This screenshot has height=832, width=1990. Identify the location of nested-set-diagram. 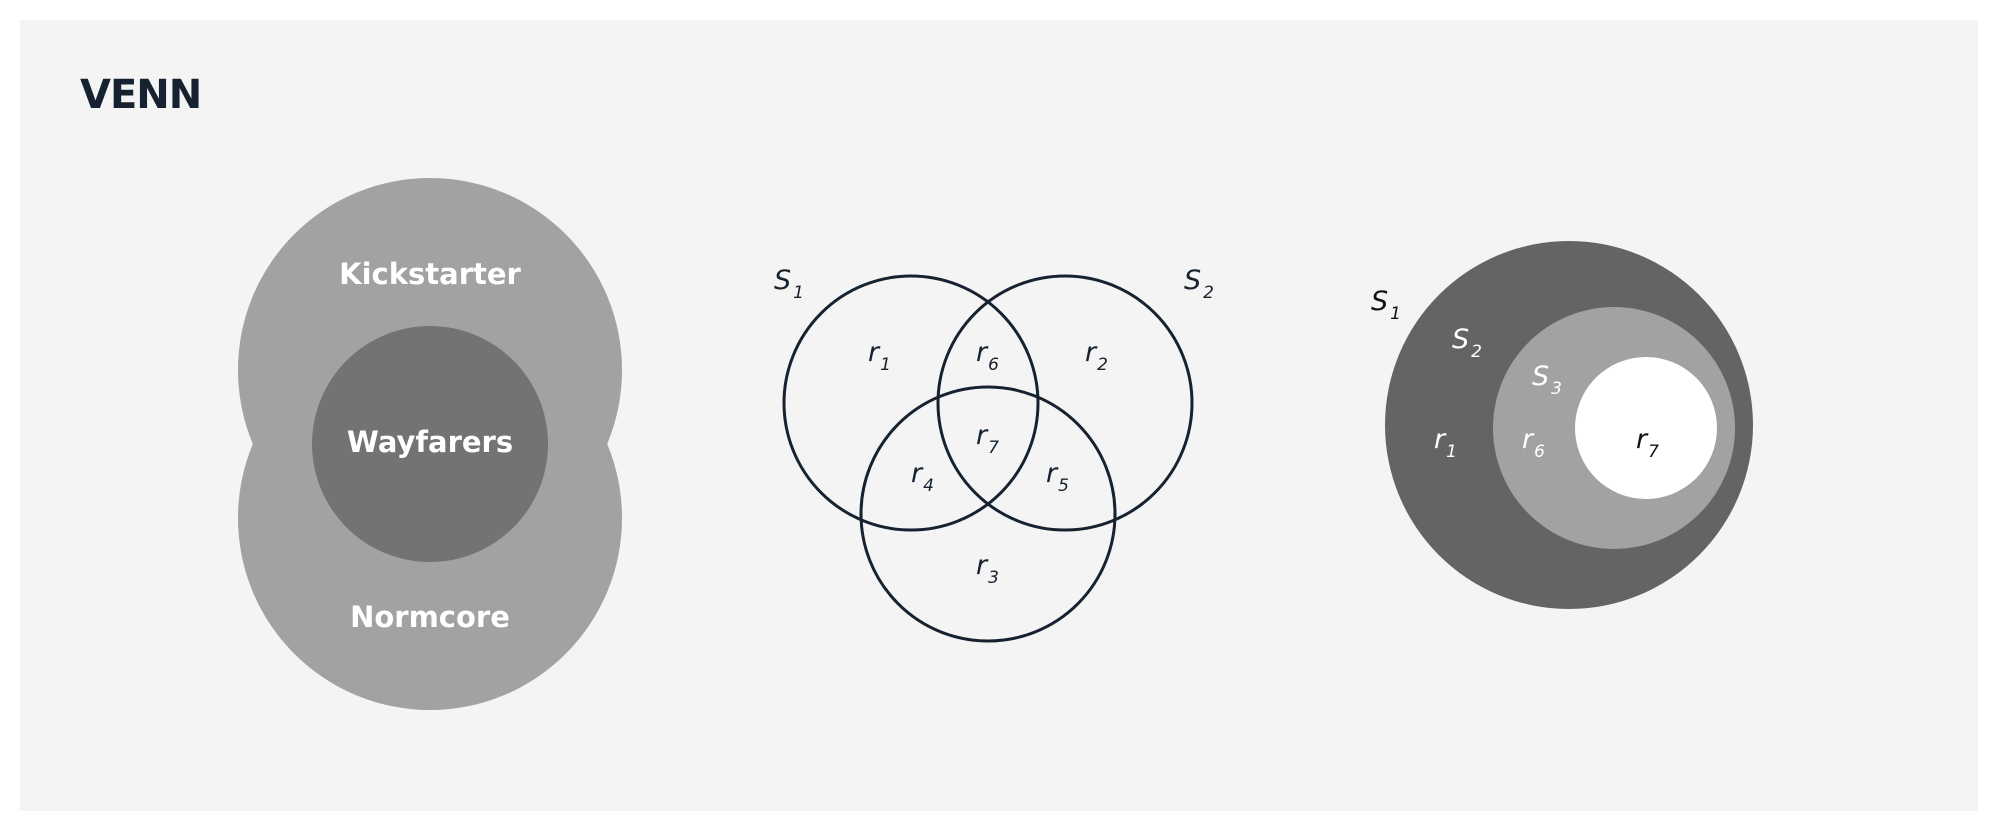
(1569, 425).